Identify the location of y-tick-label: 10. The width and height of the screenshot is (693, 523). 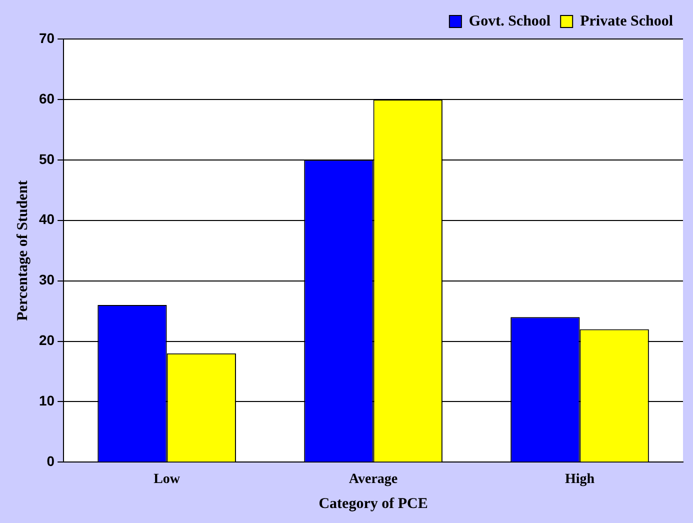
(46, 400).